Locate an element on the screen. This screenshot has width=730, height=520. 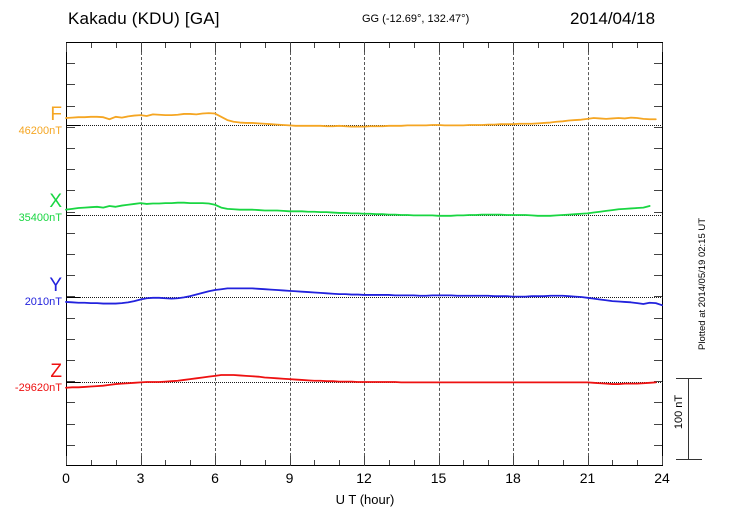
station-title: Kakadu (KDU) [GA] is located at coordinates (144, 18).